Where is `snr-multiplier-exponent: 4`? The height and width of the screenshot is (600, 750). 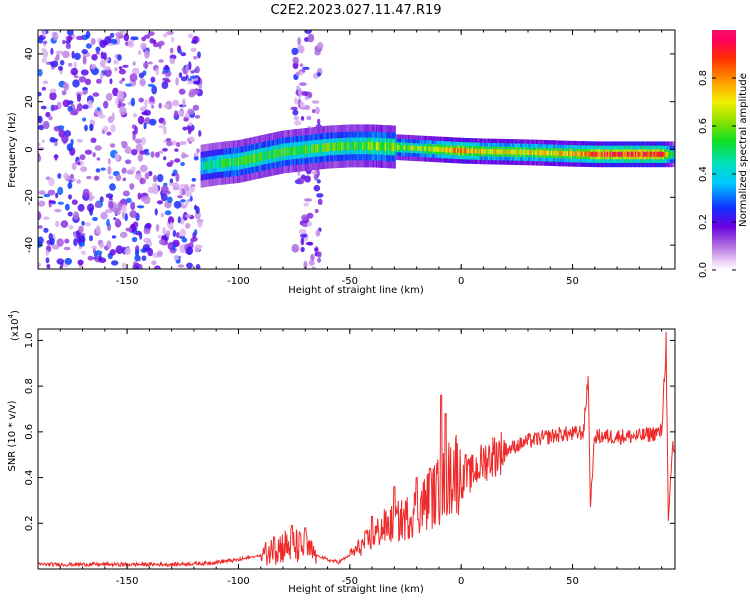
snr-multiplier-exponent: 4 is located at coordinates (11, 315).